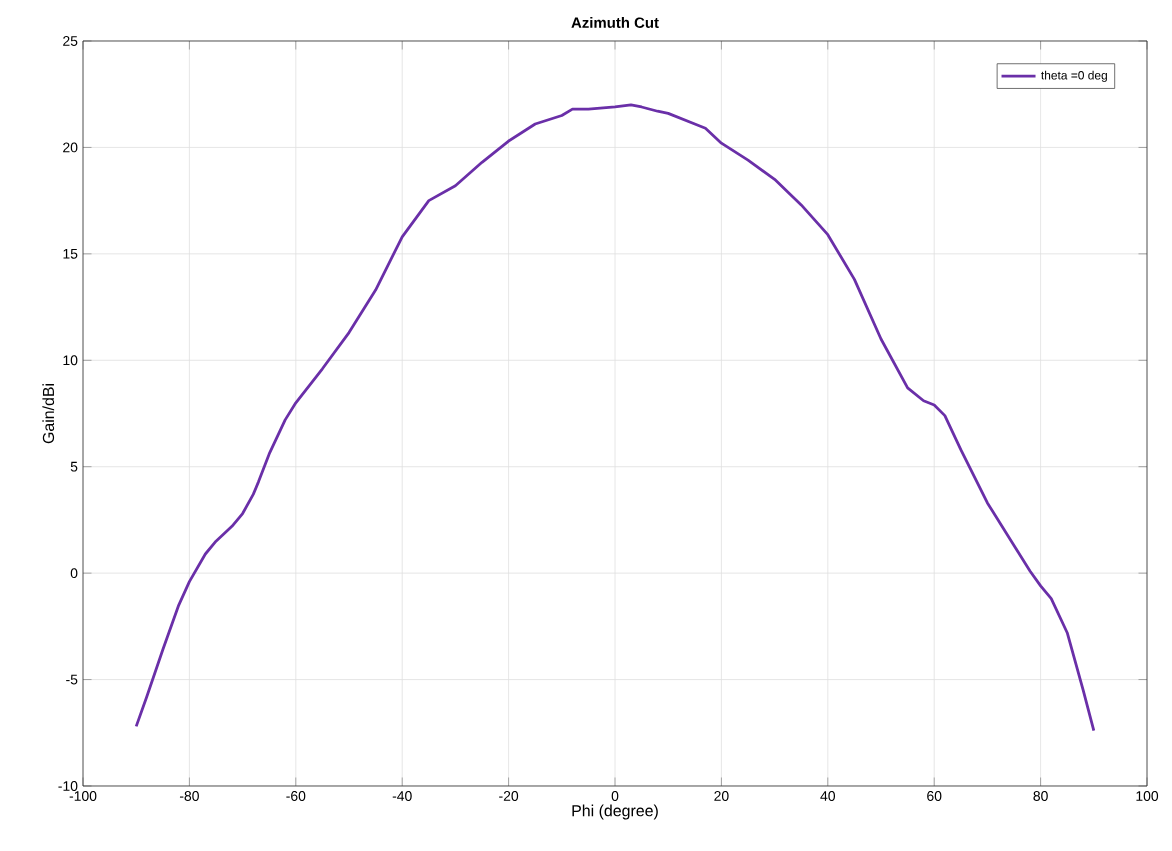 Image resolution: width=1172 pixels, height=851 pixels. What do you see at coordinates (83, 796) in the screenshot?
I see `x-tick-label: -100` at bounding box center [83, 796].